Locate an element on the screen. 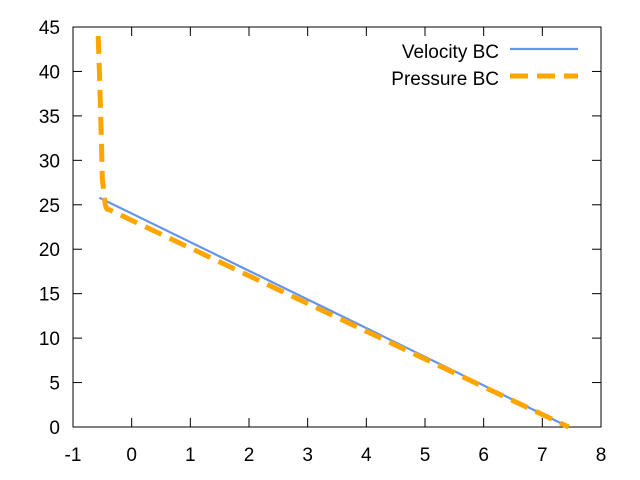 This screenshot has width=640, height=480. y-tick-label: 0 is located at coordinates (54, 428).